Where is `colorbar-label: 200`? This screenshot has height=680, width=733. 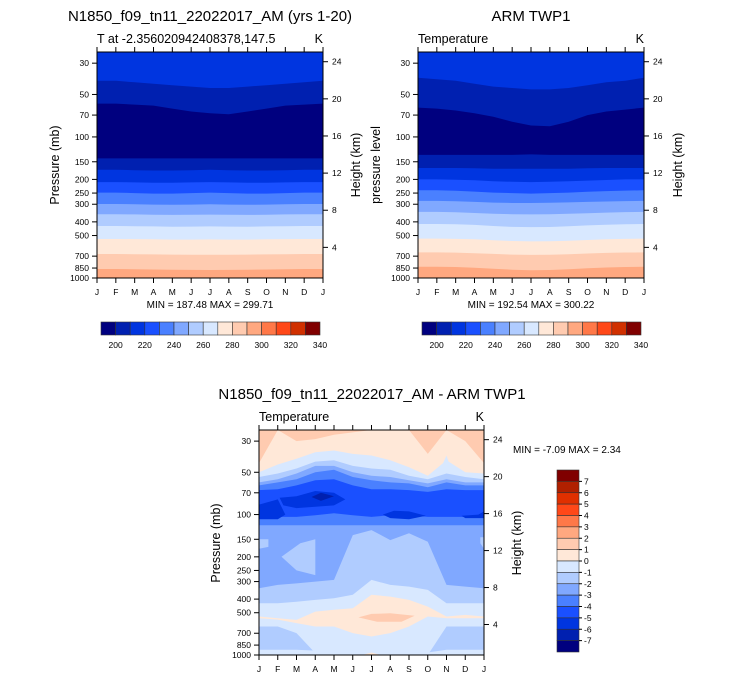
colorbar-label: 200 is located at coordinates (116, 345).